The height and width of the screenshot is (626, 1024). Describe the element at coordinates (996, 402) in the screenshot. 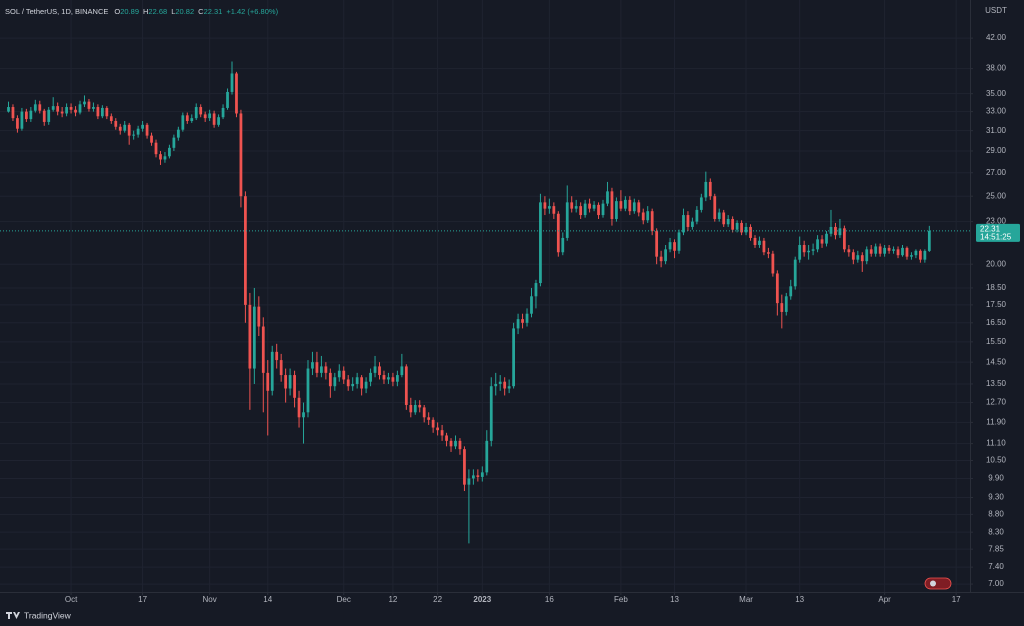

I see `y-tick-label: 12.70` at that location.